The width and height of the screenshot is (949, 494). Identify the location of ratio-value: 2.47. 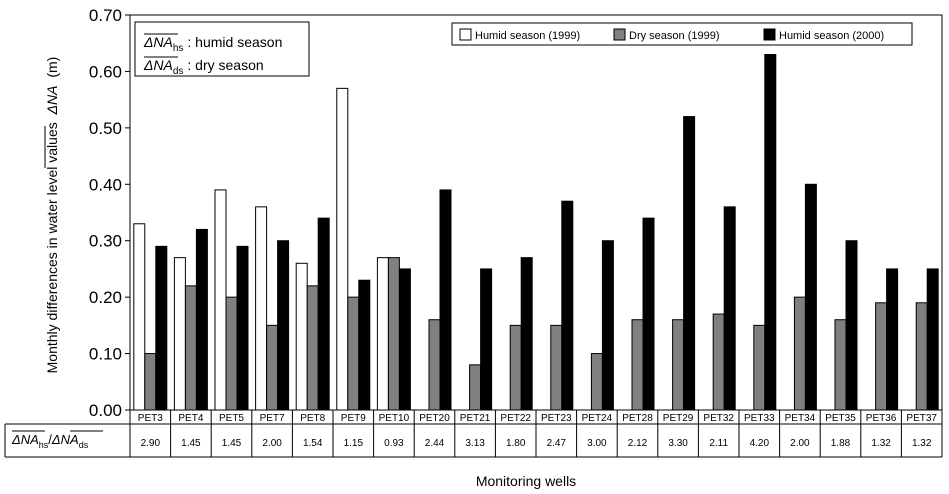
(557, 443).